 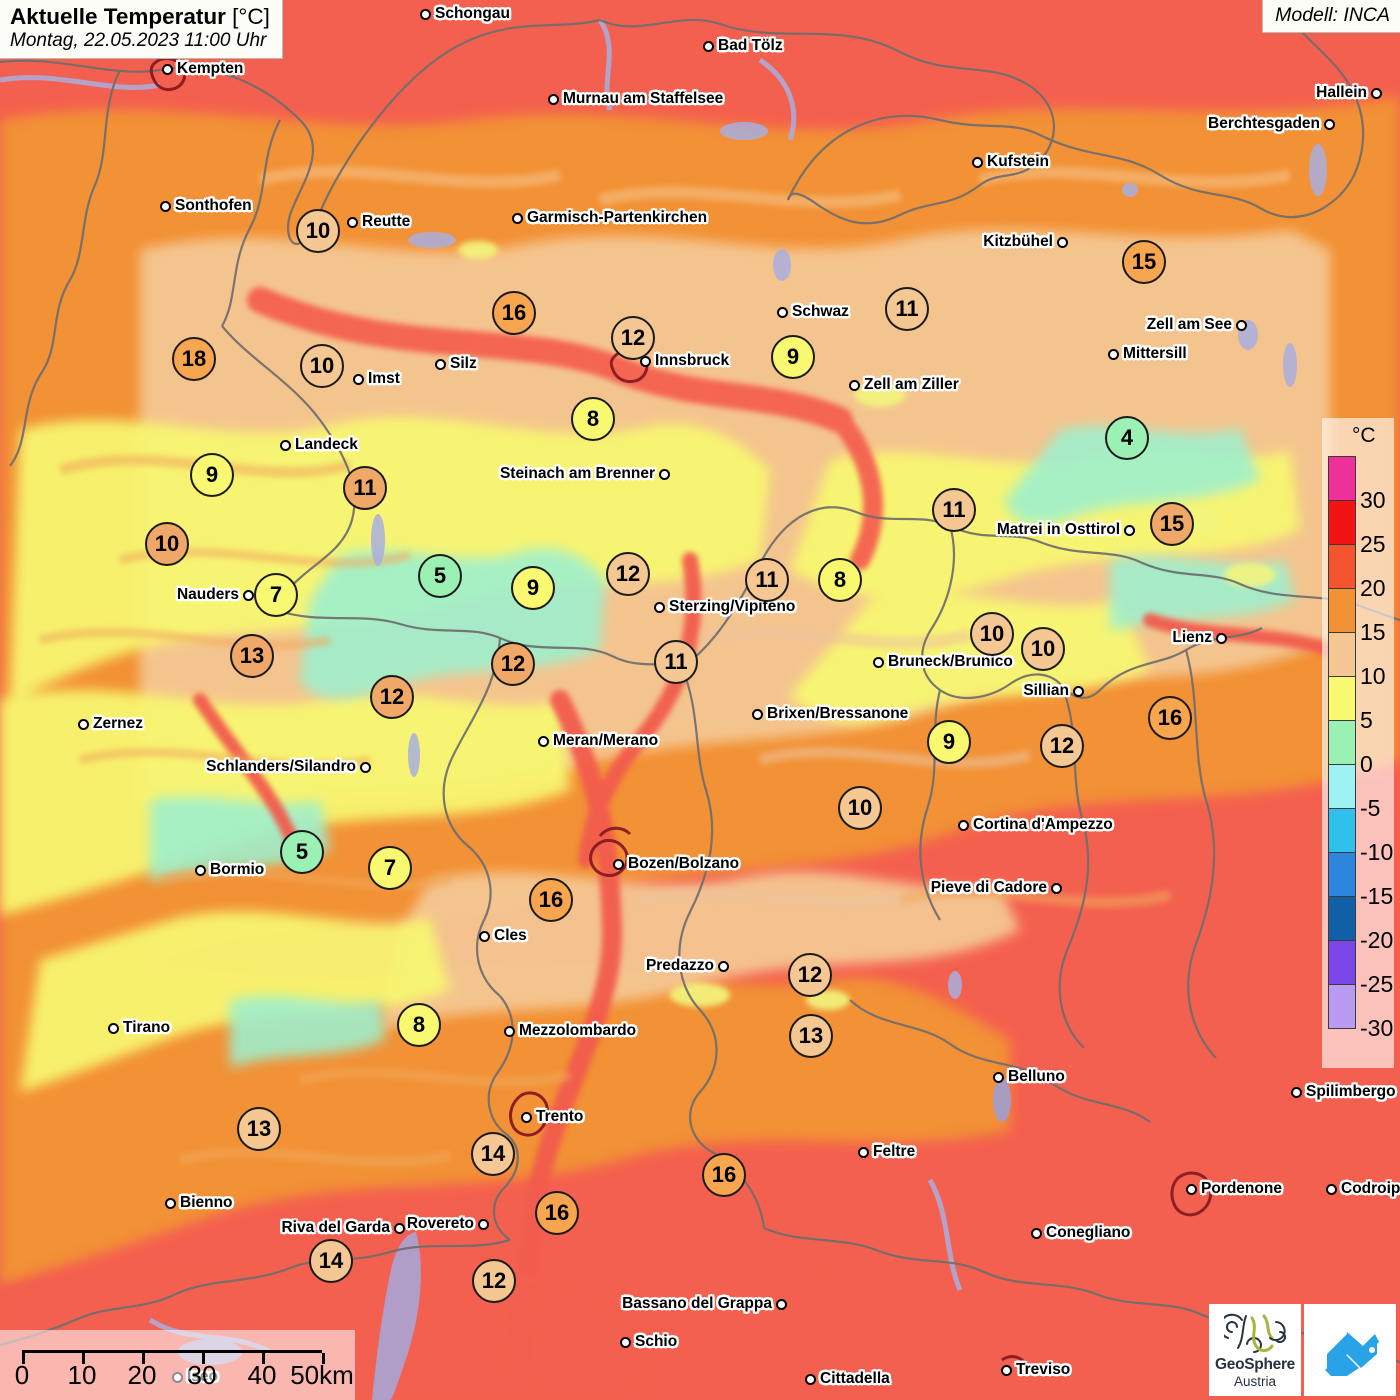 What do you see at coordinates (138, 41) in the screenshot?
I see `title-timestamp: Montag, 22.05.2023 11:00 Uhr` at bounding box center [138, 41].